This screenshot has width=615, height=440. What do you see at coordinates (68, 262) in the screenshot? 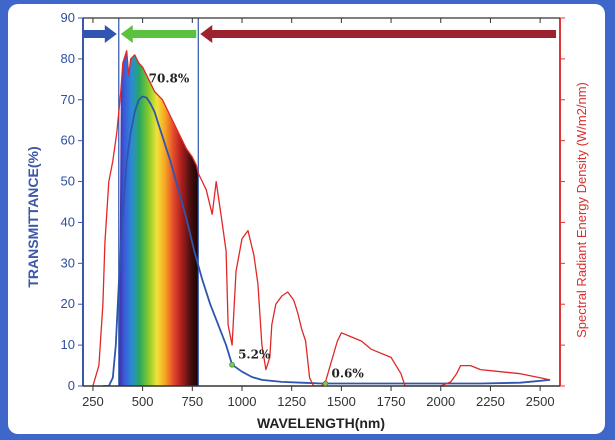
I see `y-tick-label-left: 30` at bounding box center [68, 262].